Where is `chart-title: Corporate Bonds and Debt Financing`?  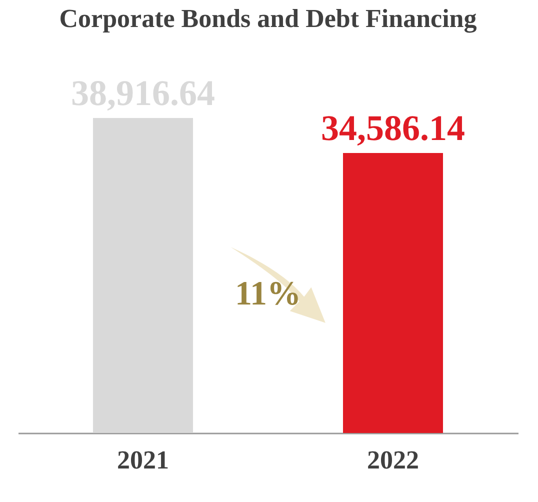
chart-title: Corporate Bonds and Debt Financing is located at coordinates (268, 18).